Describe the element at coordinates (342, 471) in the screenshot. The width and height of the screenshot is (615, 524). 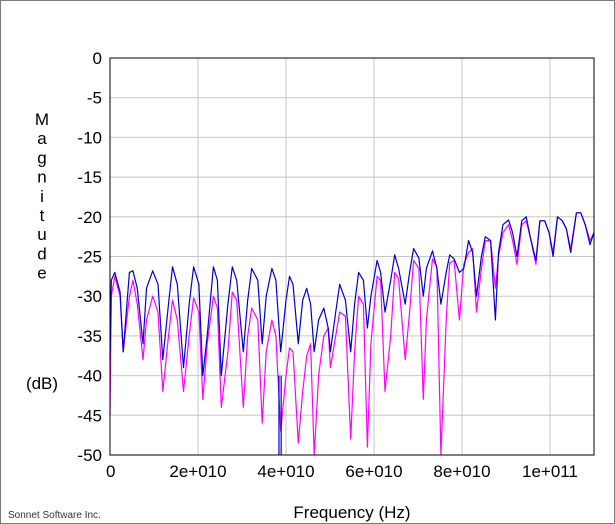
I see `x-tick-labels: 0 2e+010 4e+010 6e+010 8e+010 1e+011` at that location.